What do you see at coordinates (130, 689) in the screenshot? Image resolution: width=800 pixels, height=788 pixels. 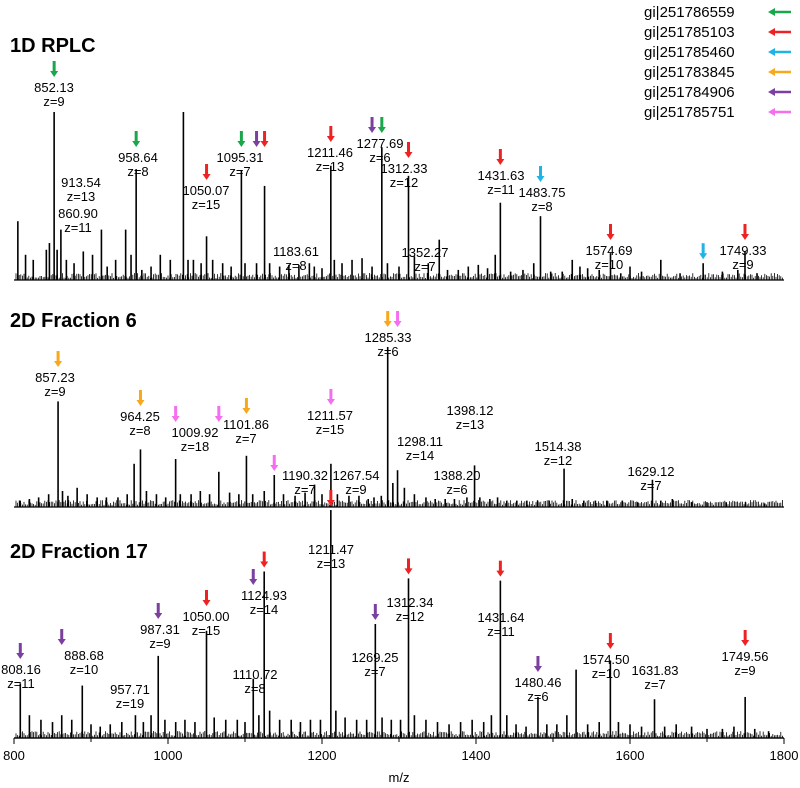 I see `peak-mz-label: 957.71` at bounding box center [130, 689].